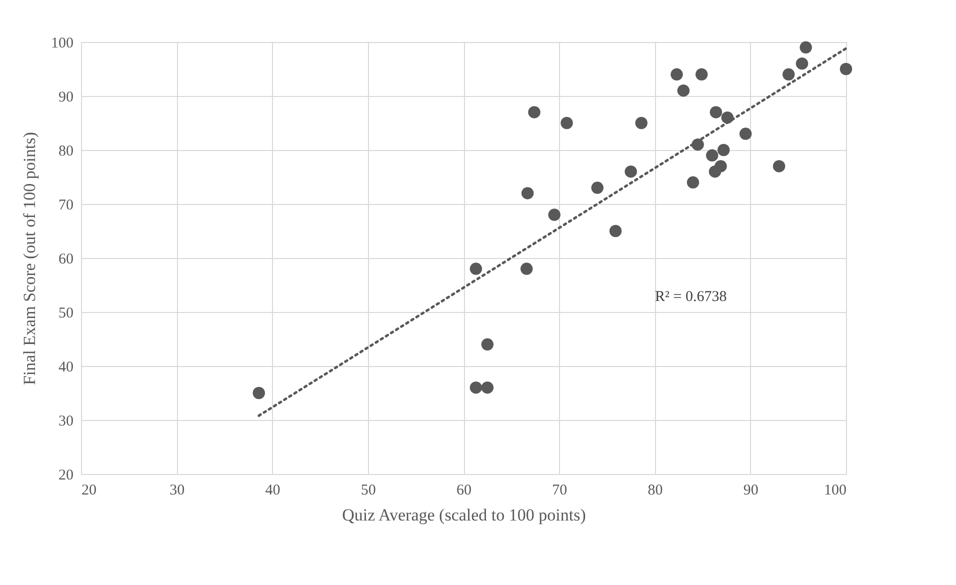 This screenshot has width=956, height=585. What do you see at coordinates (272, 490) in the screenshot?
I see `x-tick-label: 40` at bounding box center [272, 490].